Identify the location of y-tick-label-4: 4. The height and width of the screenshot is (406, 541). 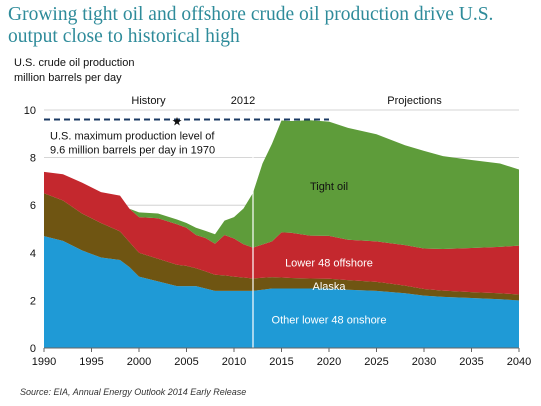
(33, 254).